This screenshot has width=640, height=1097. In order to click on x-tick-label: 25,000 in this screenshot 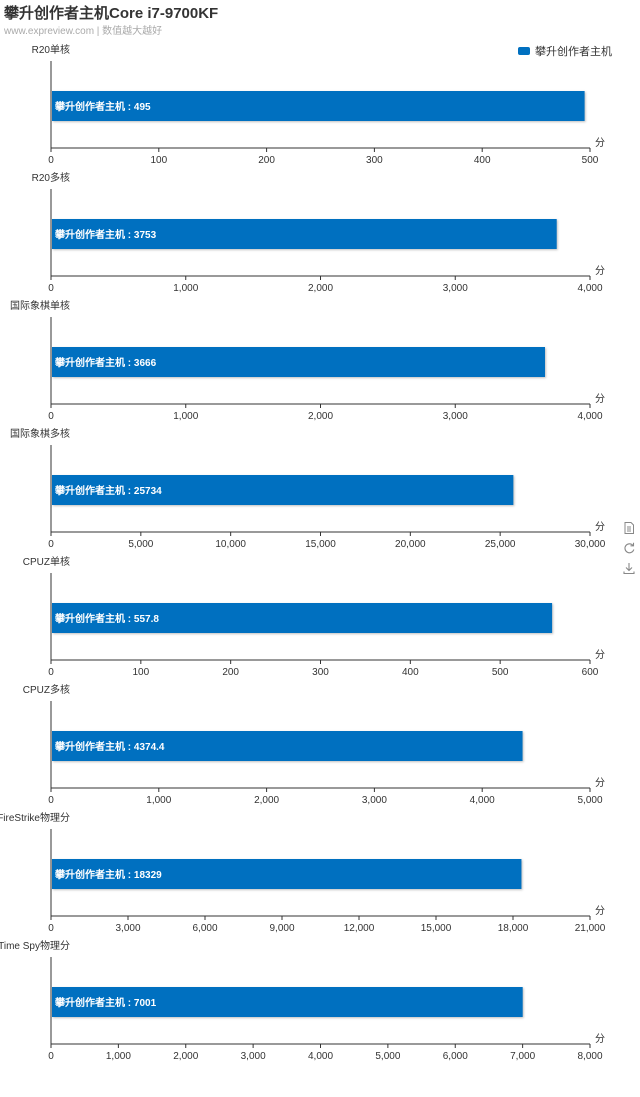, I will do `click(500, 544)`.